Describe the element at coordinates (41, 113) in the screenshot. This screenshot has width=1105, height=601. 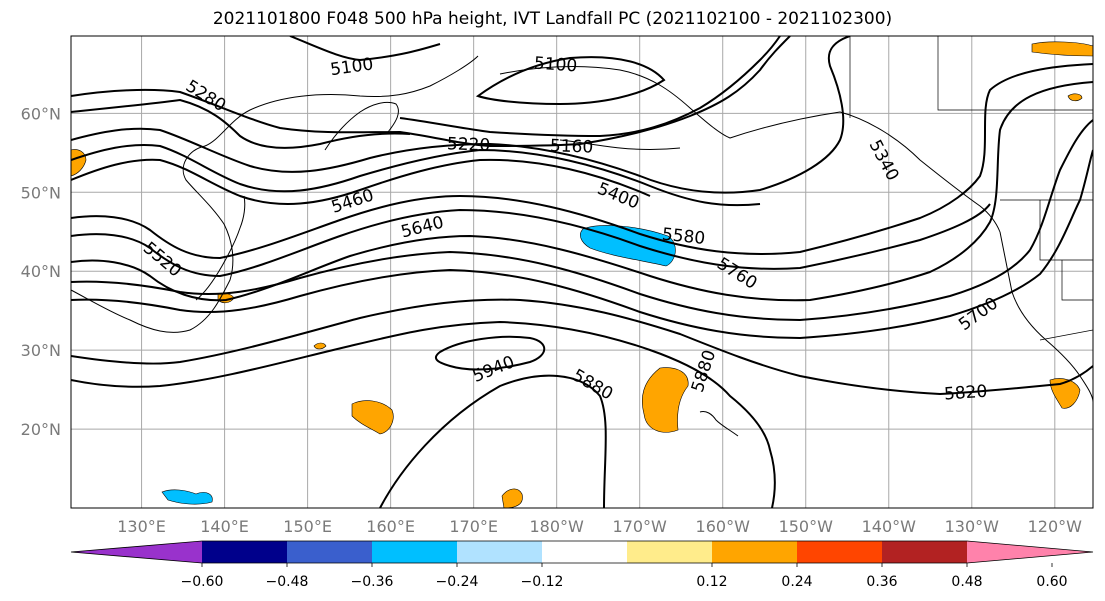
I see `lat-tick-label: 60°N` at that location.